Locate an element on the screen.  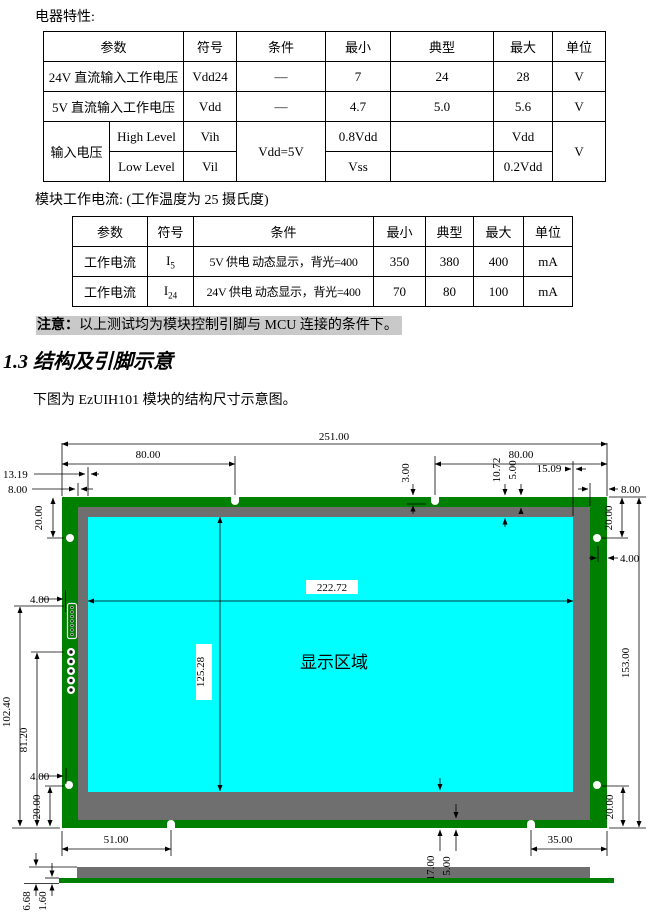
col-header-min: 最小 is located at coordinates (399, 231).